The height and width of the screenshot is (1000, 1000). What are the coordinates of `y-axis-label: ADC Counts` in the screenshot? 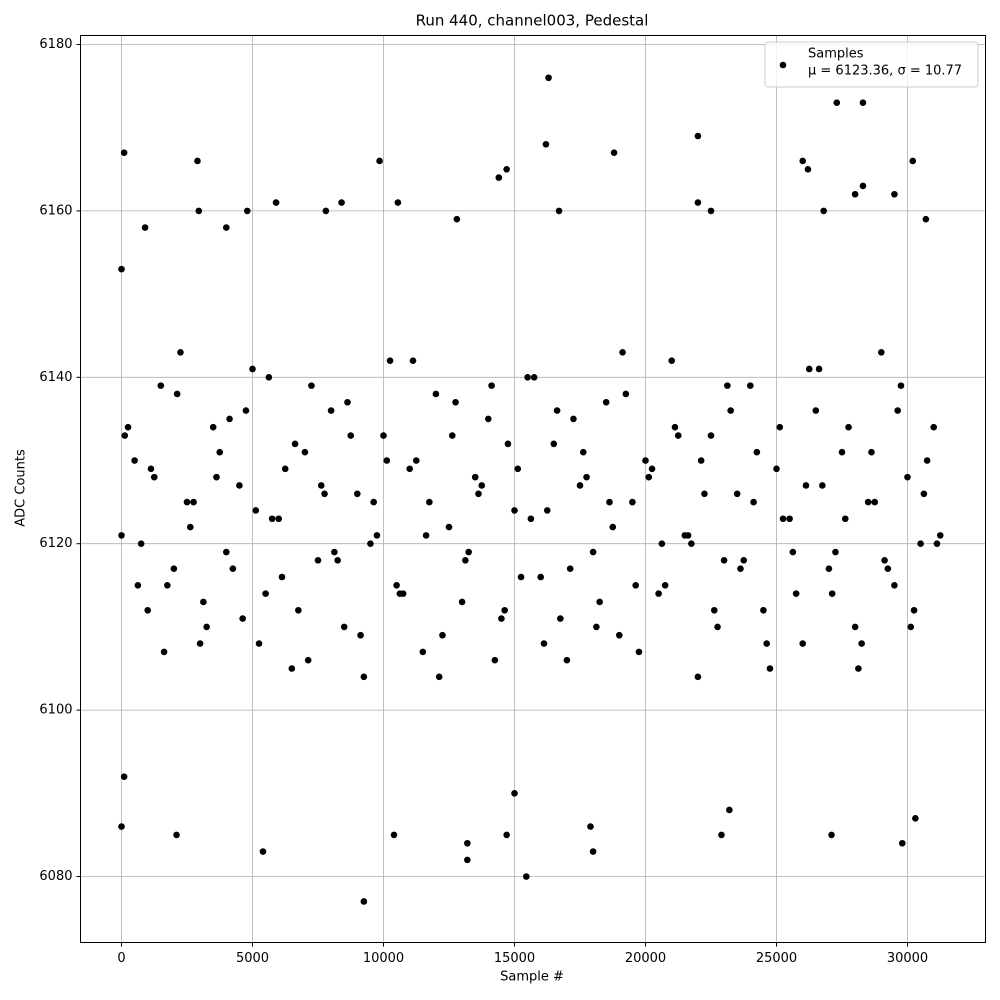 It's located at (21, 488).